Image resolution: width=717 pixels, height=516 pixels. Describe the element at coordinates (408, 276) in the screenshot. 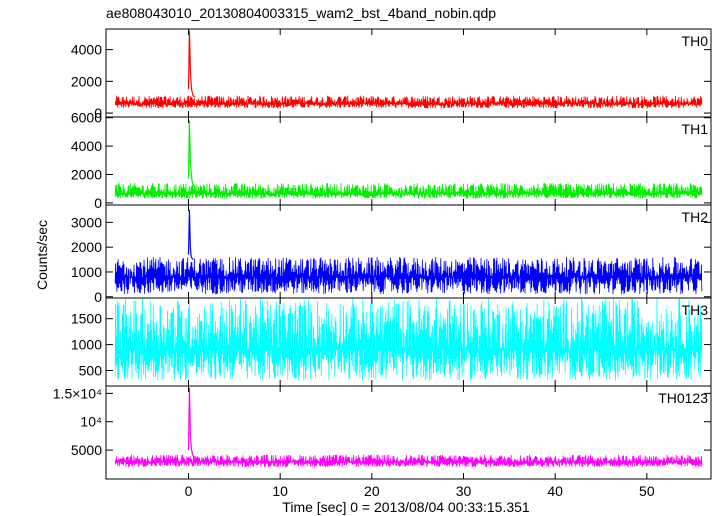

I see `trace-th2` at that location.